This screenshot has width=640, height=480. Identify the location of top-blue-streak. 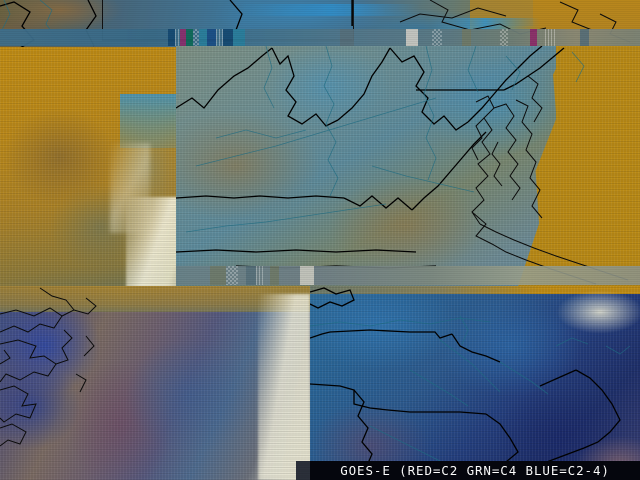
(330, 10).